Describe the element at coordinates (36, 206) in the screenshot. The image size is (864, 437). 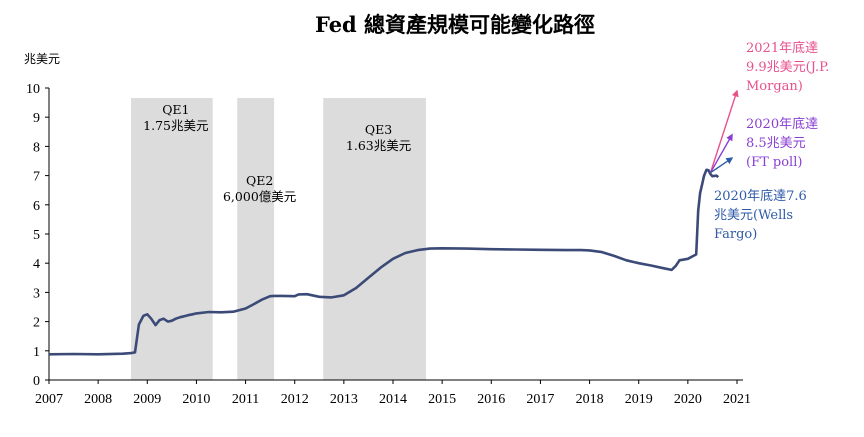
I see `y-tick-label: 6` at that location.